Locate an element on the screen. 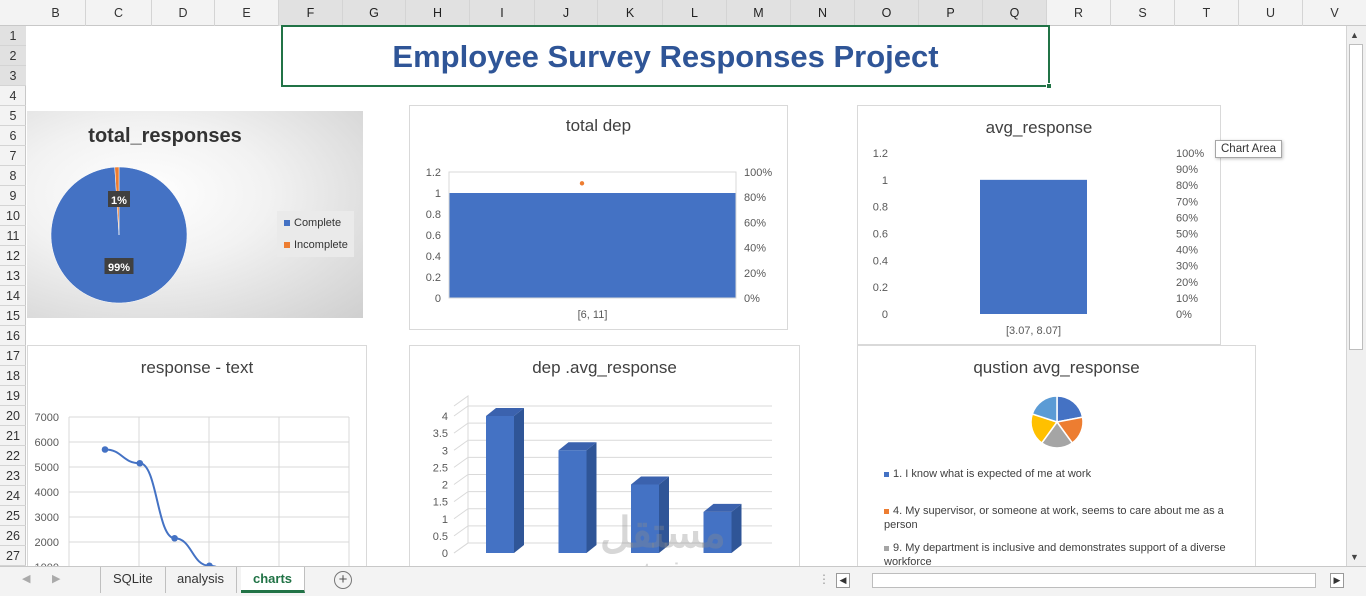 Image resolution: width=1366 pixels, height=596 pixels. column-header-j: J is located at coordinates (566, 13).